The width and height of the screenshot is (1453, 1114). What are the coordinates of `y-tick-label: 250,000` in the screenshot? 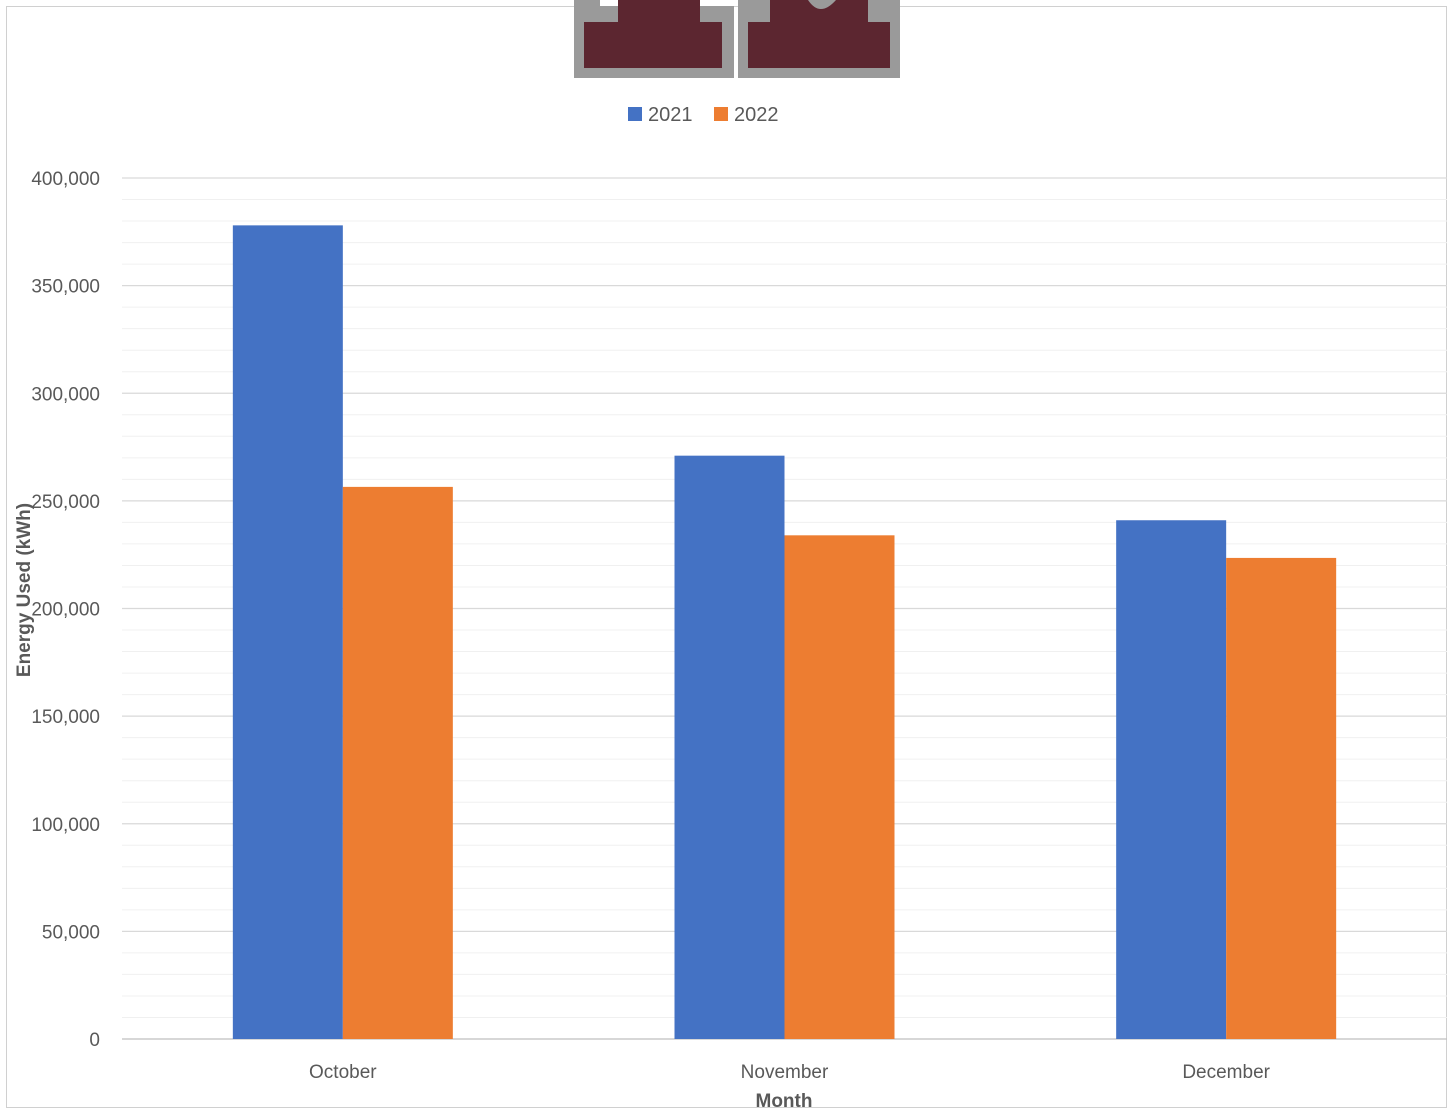 It's located at (65, 502).